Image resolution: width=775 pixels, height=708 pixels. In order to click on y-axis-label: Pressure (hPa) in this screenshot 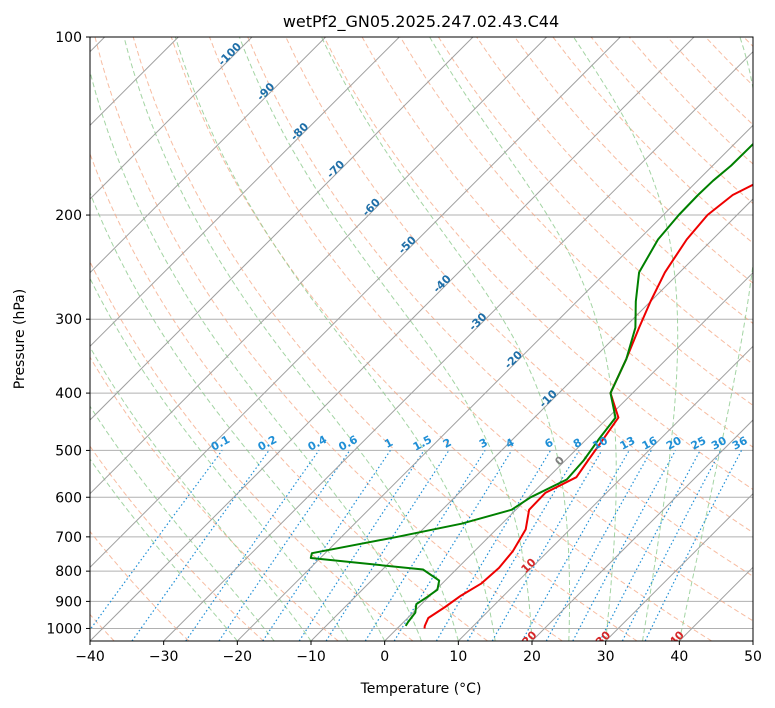, I will do `click(20, 339)`.